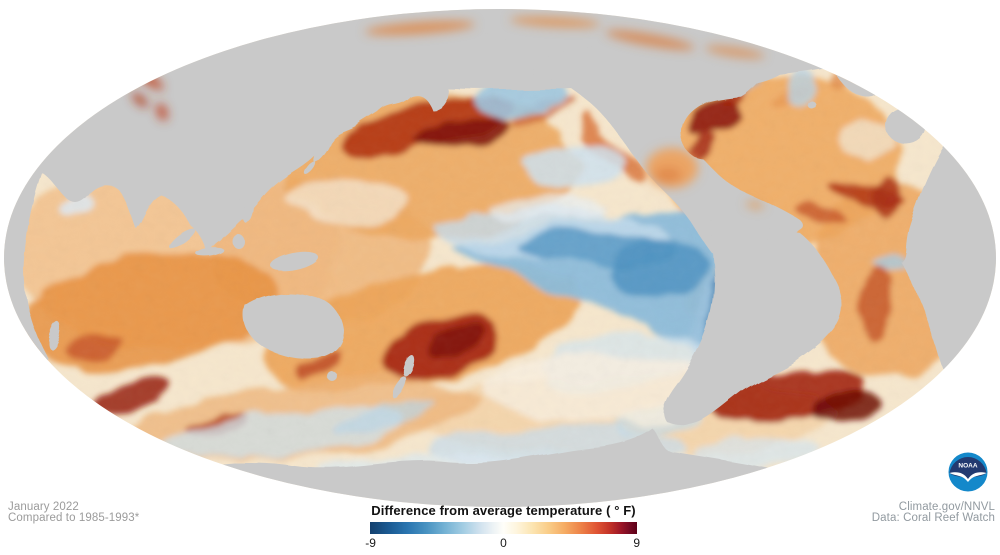 Image resolution: width=1000 pixels, height=555 pixels. I want to click on legend-ticks: -9 0 9, so click(503, 543).